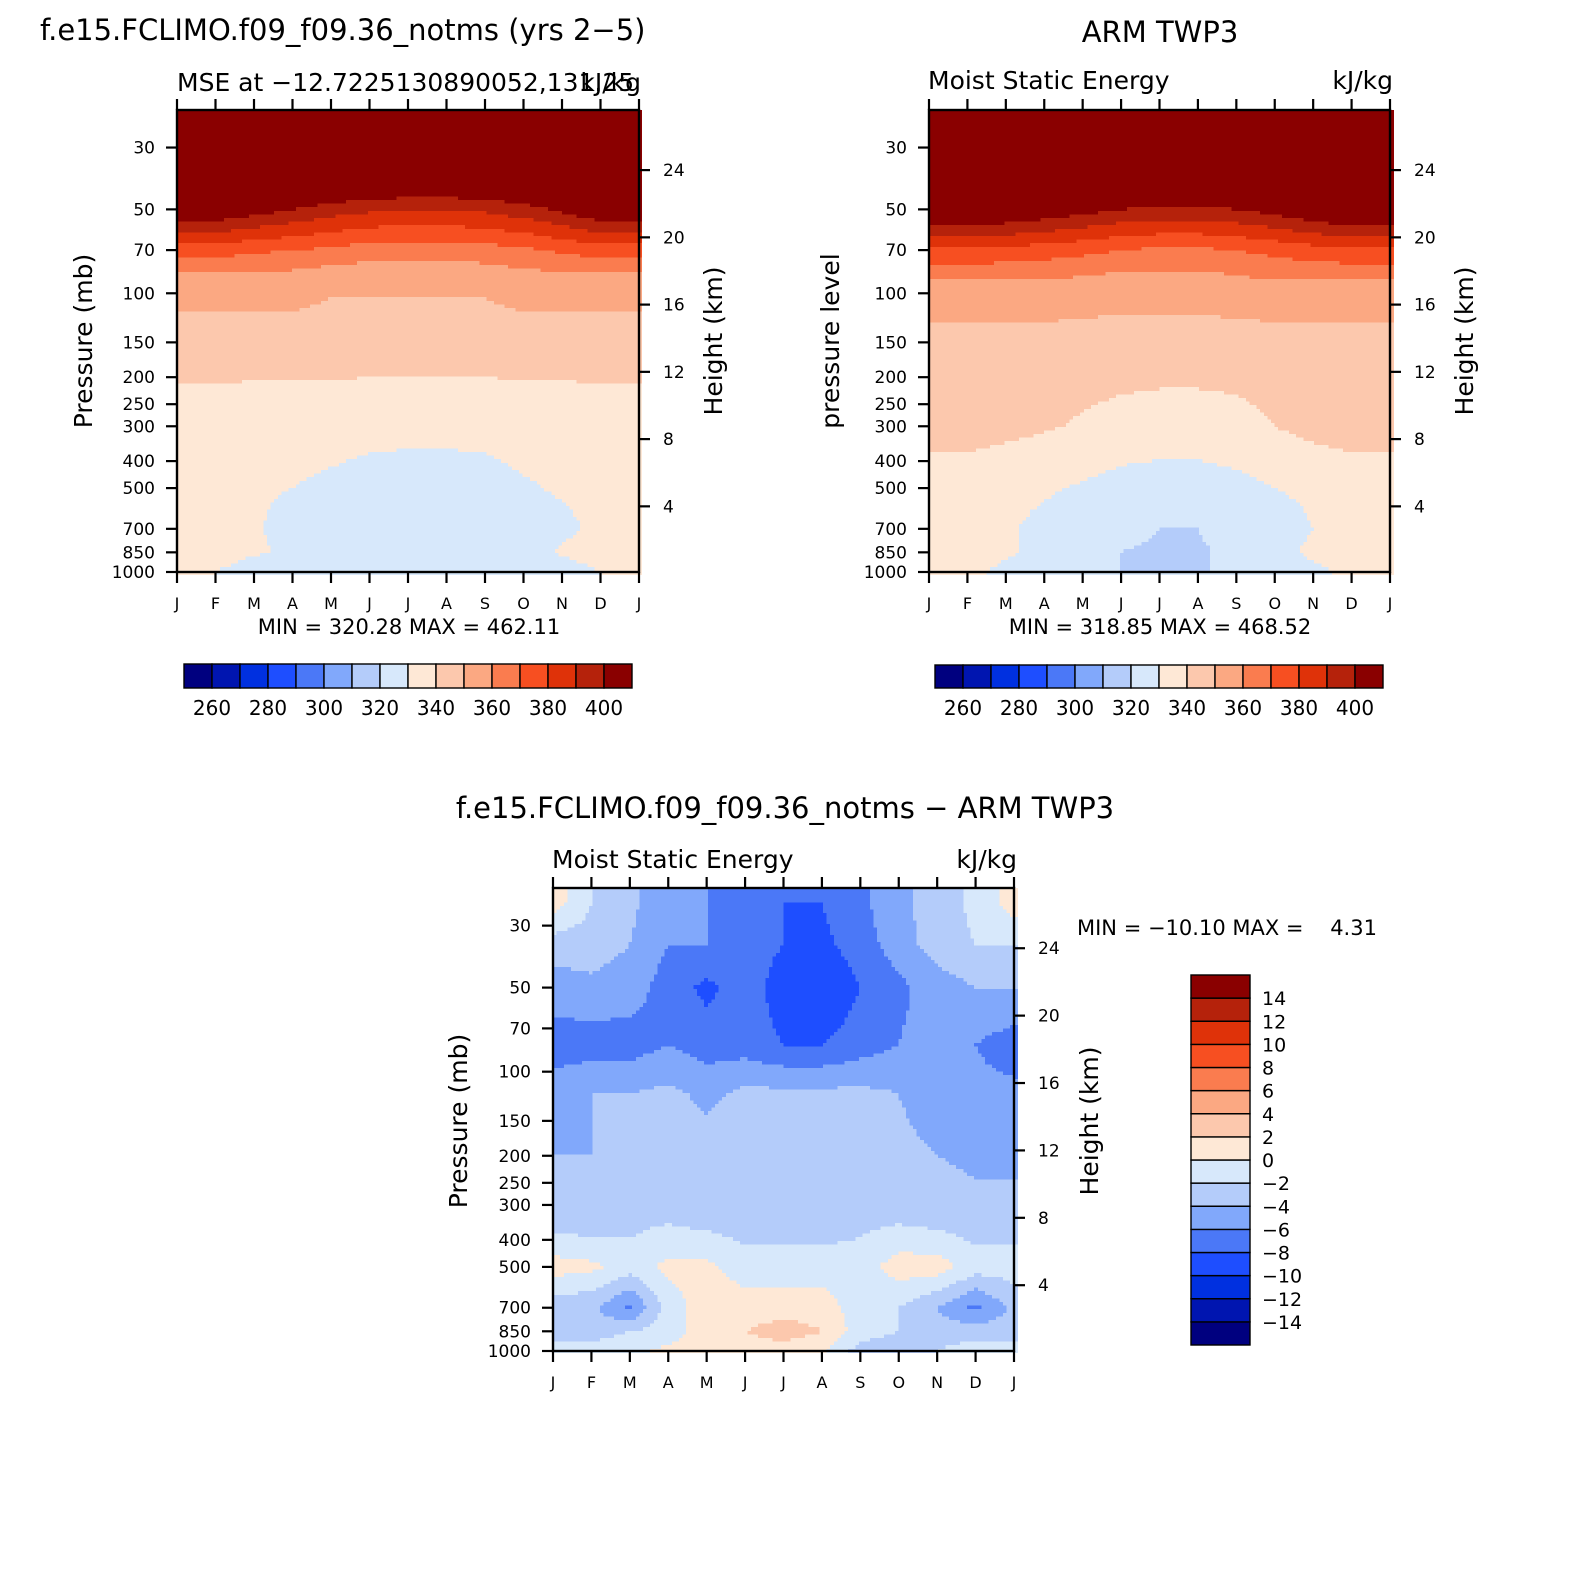 The width and height of the screenshot is (1580, 1580). I want to click on colorbar-label: 360, so click(1243, 708).